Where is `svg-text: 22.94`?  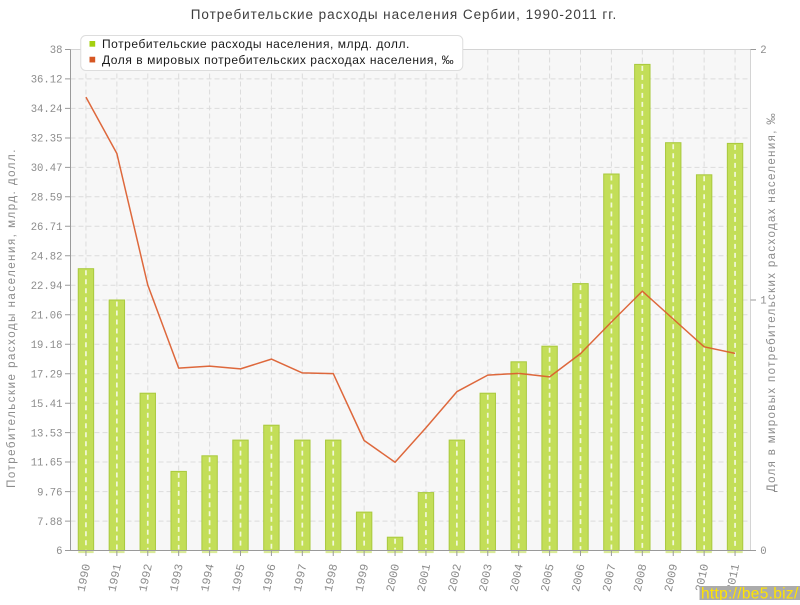
svg-text: 22.94 is located at coordinates (47, 287).